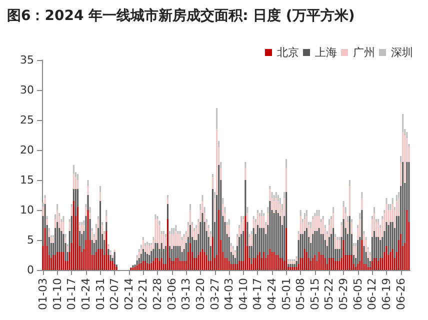 The height and width of the screenshot is (320, 428). What do you see at coordinates (229, 294) in the screenshot?
I see `x-tick-label: 04-03` at bounding box center [229, 294].